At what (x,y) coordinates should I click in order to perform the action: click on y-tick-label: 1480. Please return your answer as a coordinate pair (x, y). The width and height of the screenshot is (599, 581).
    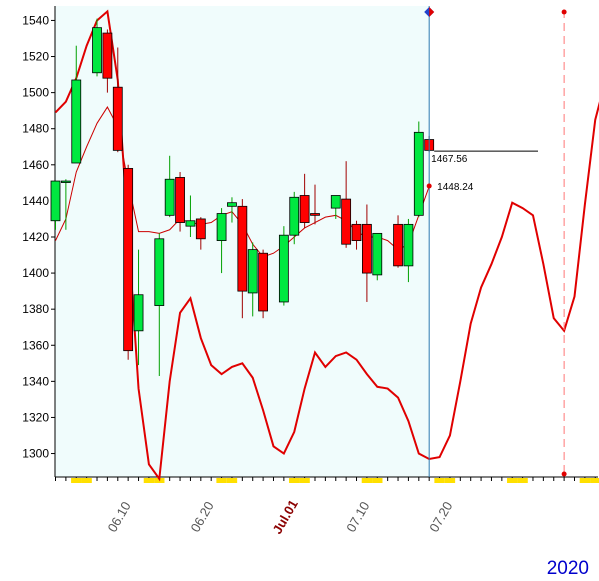
    Looking at the image, I should click on (35, 129).